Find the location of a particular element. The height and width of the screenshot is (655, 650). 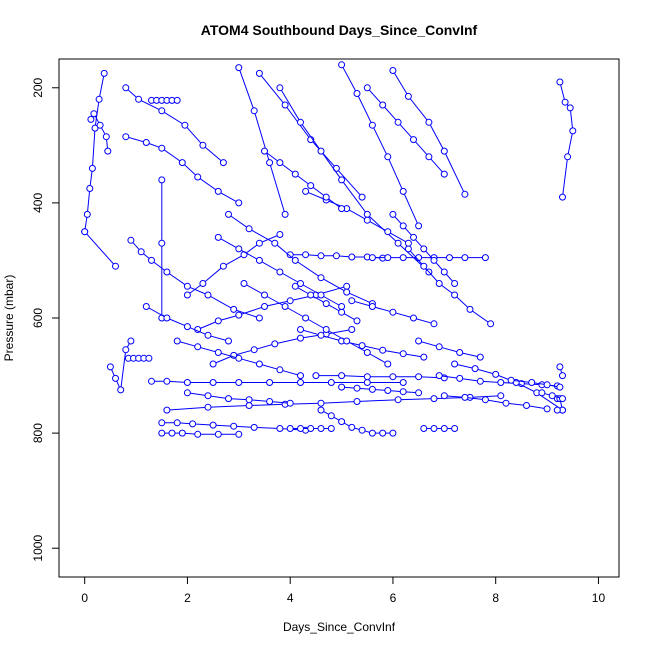

chart-title: ATOM4 Southbound Days_Since_ConvInf is located at coordinates (339, 30).